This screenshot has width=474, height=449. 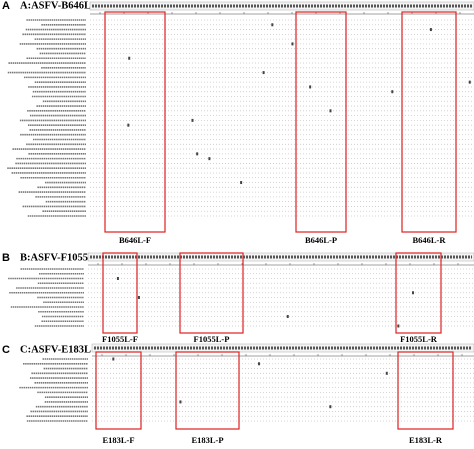 What do you see at coordinates (6, 258) in the screenshot?
I see `panel-letter: B` at bounding box center [6, 258].